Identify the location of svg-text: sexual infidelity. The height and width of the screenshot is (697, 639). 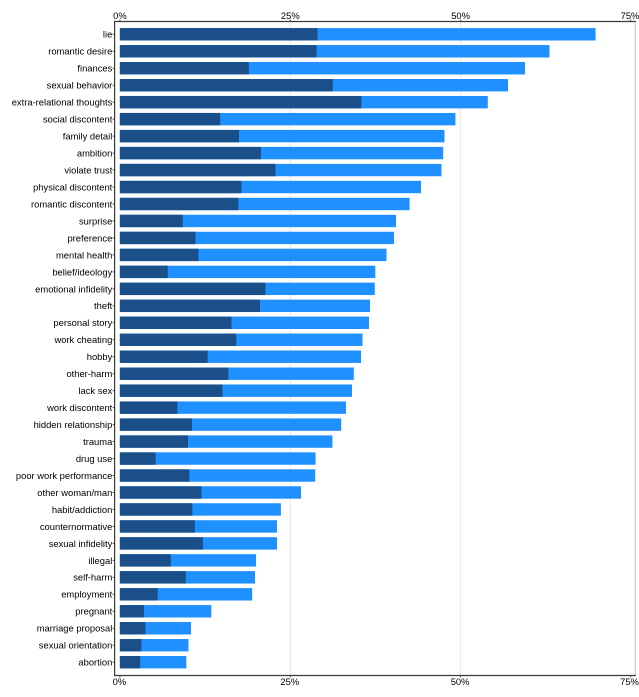
(81, 543).